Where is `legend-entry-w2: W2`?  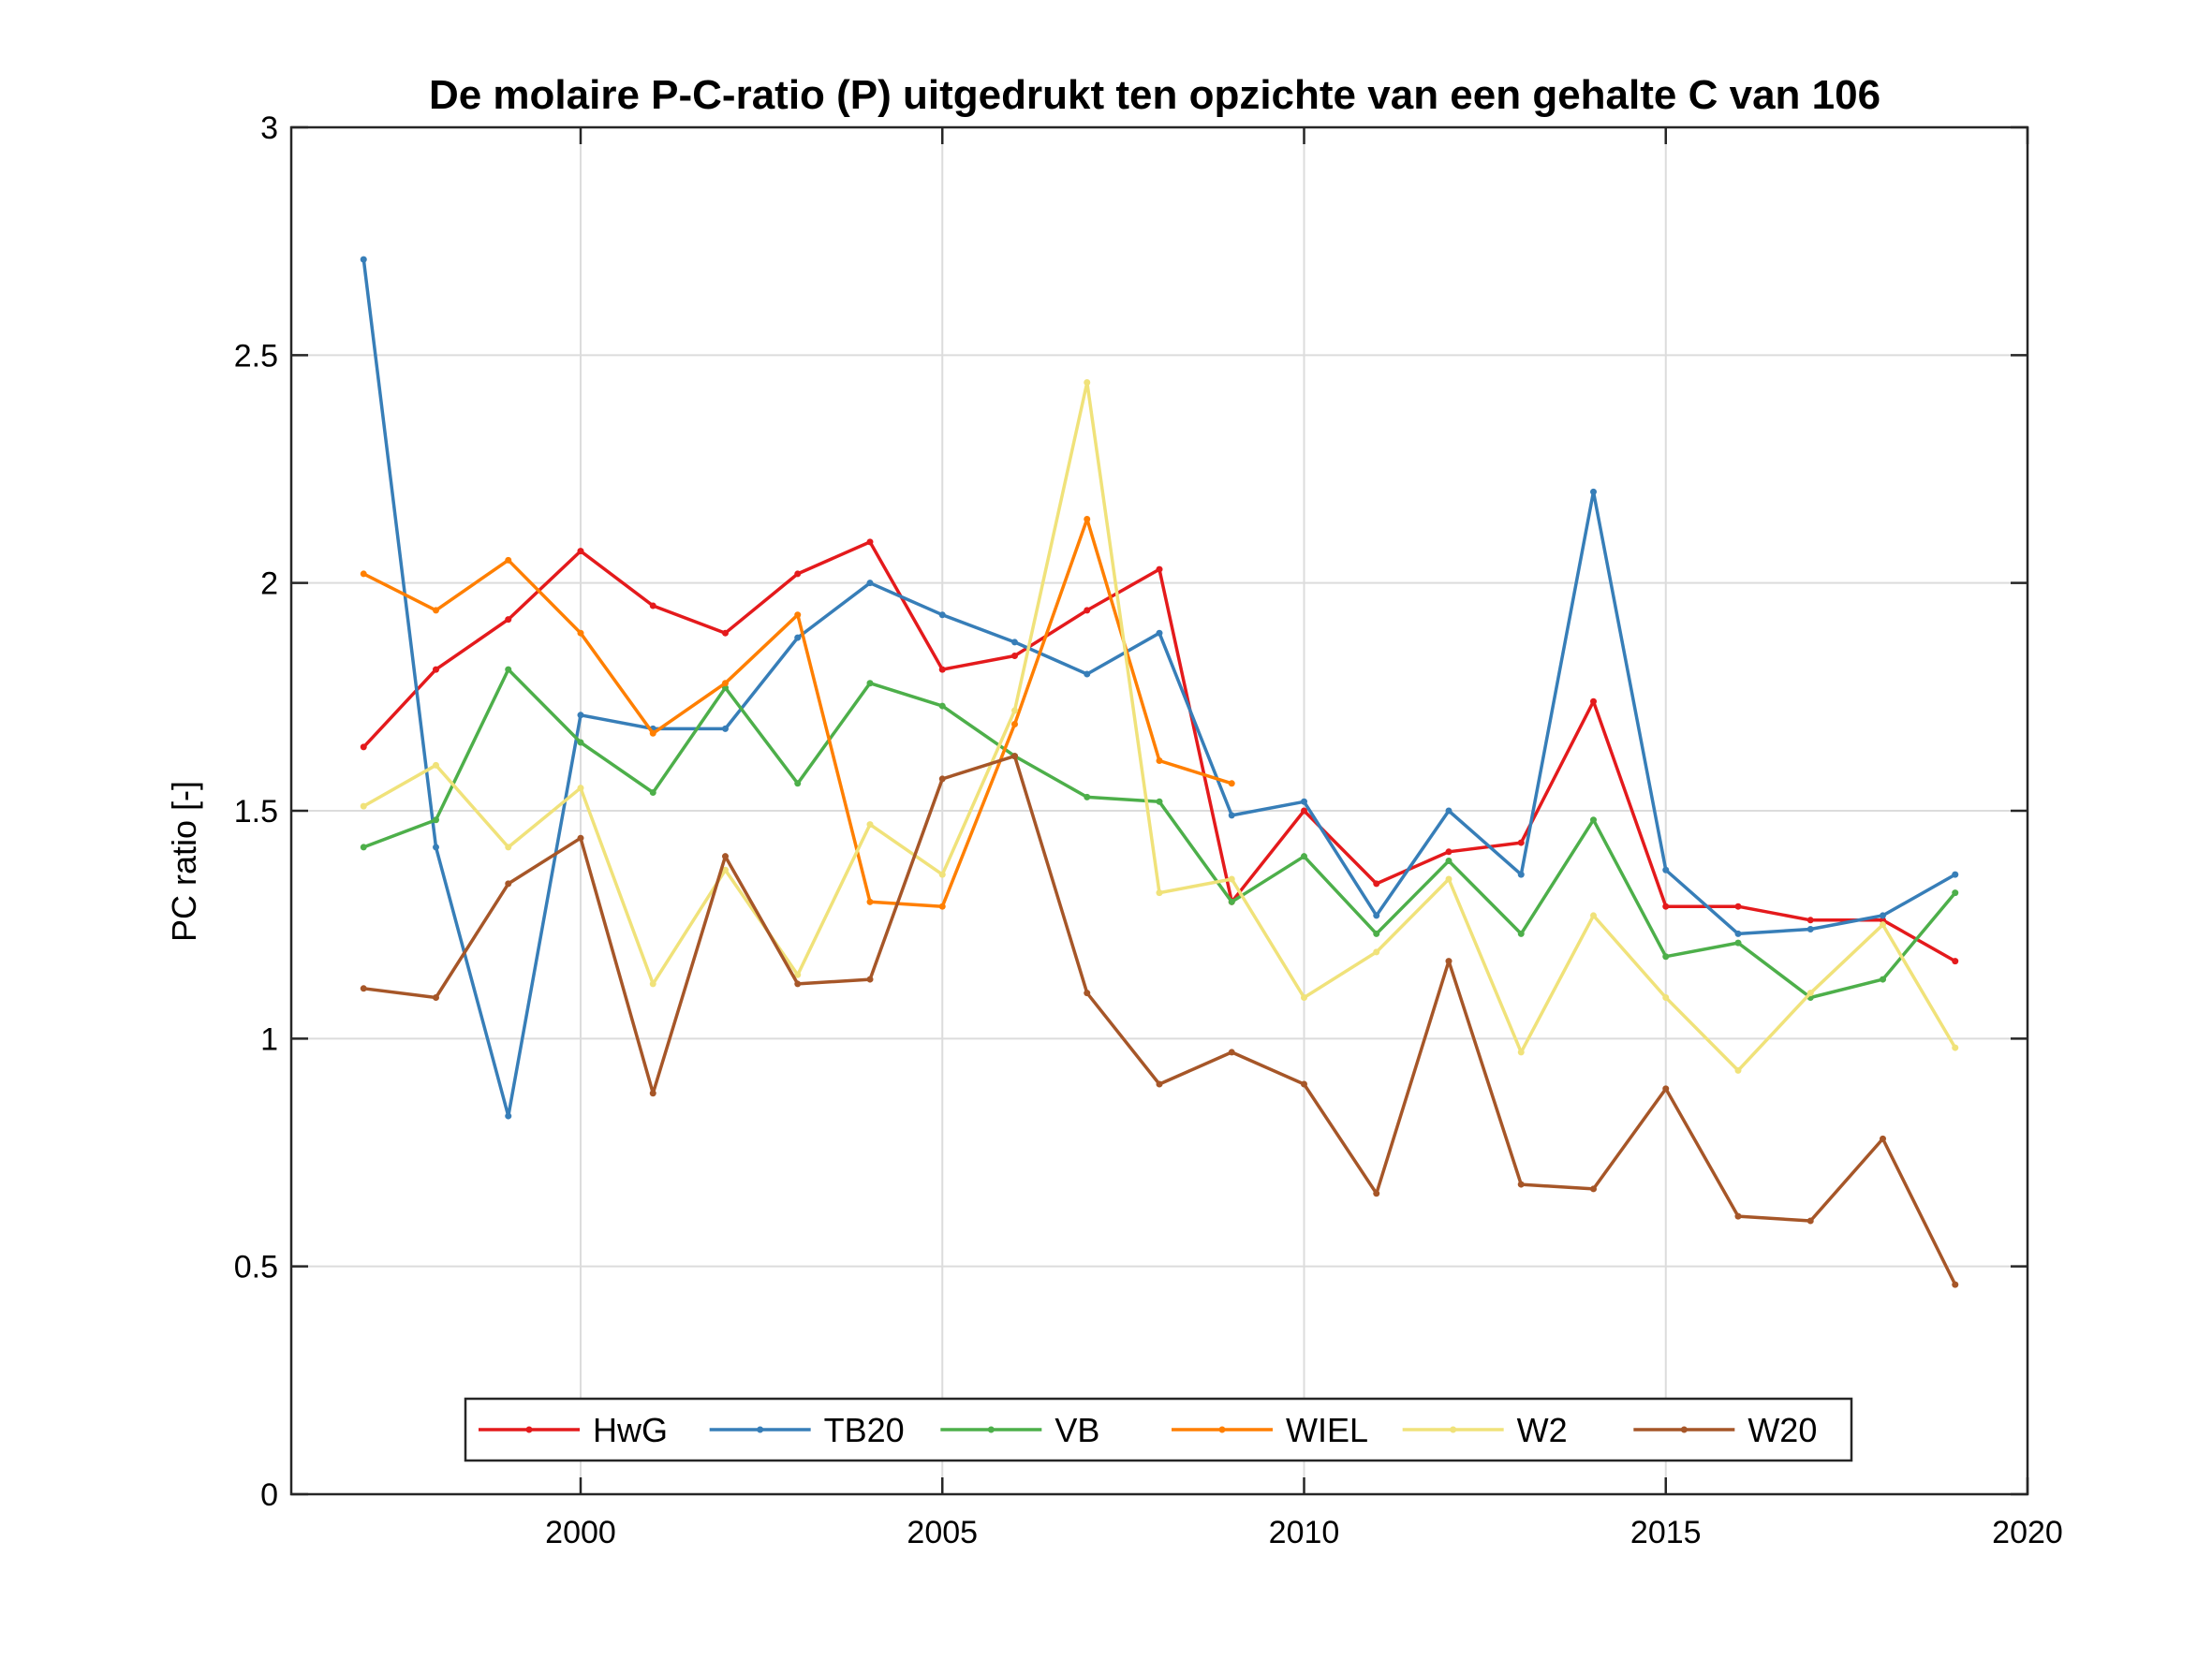 legend-entry-w2: W2 is located at coordinates (1543, 1430).